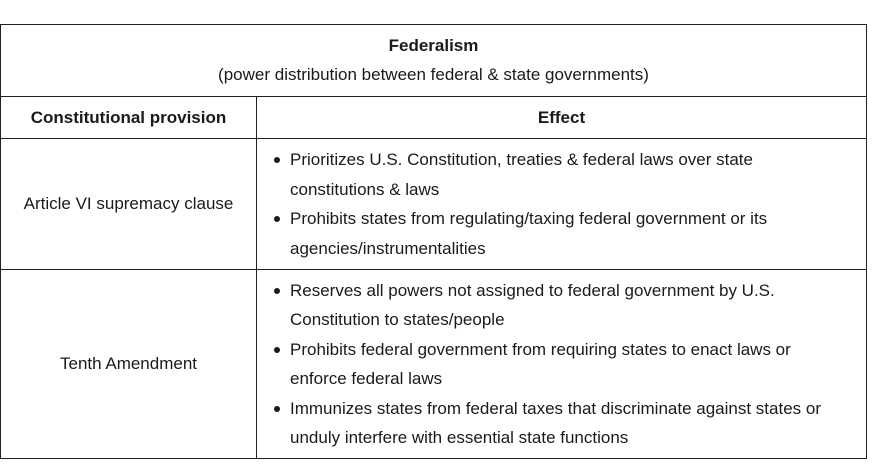 This screenshot has height=465, width=875. Describe the element at coordinates (128, 364) in the screenshot. I see `provision-cell: Tenth Amendment` at that location.